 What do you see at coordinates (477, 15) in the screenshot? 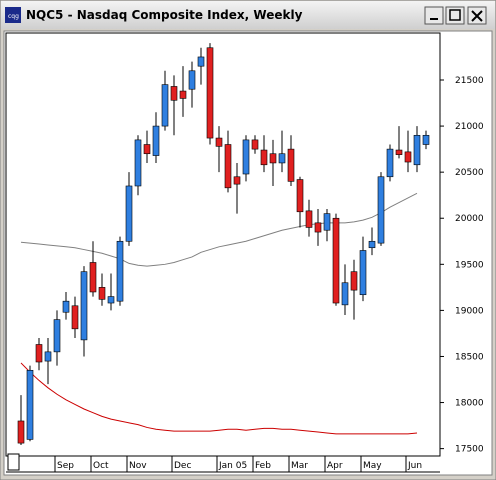
I see `close-button` at bounding box center [477, 15].